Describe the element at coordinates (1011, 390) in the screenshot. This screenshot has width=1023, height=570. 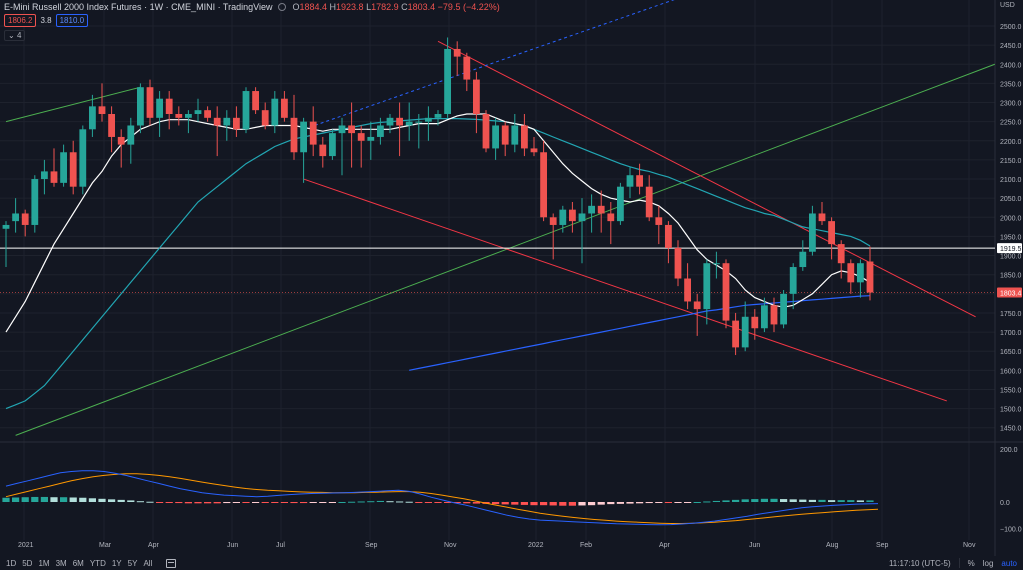
I see `price-axis-label: 1550.0` at that location.